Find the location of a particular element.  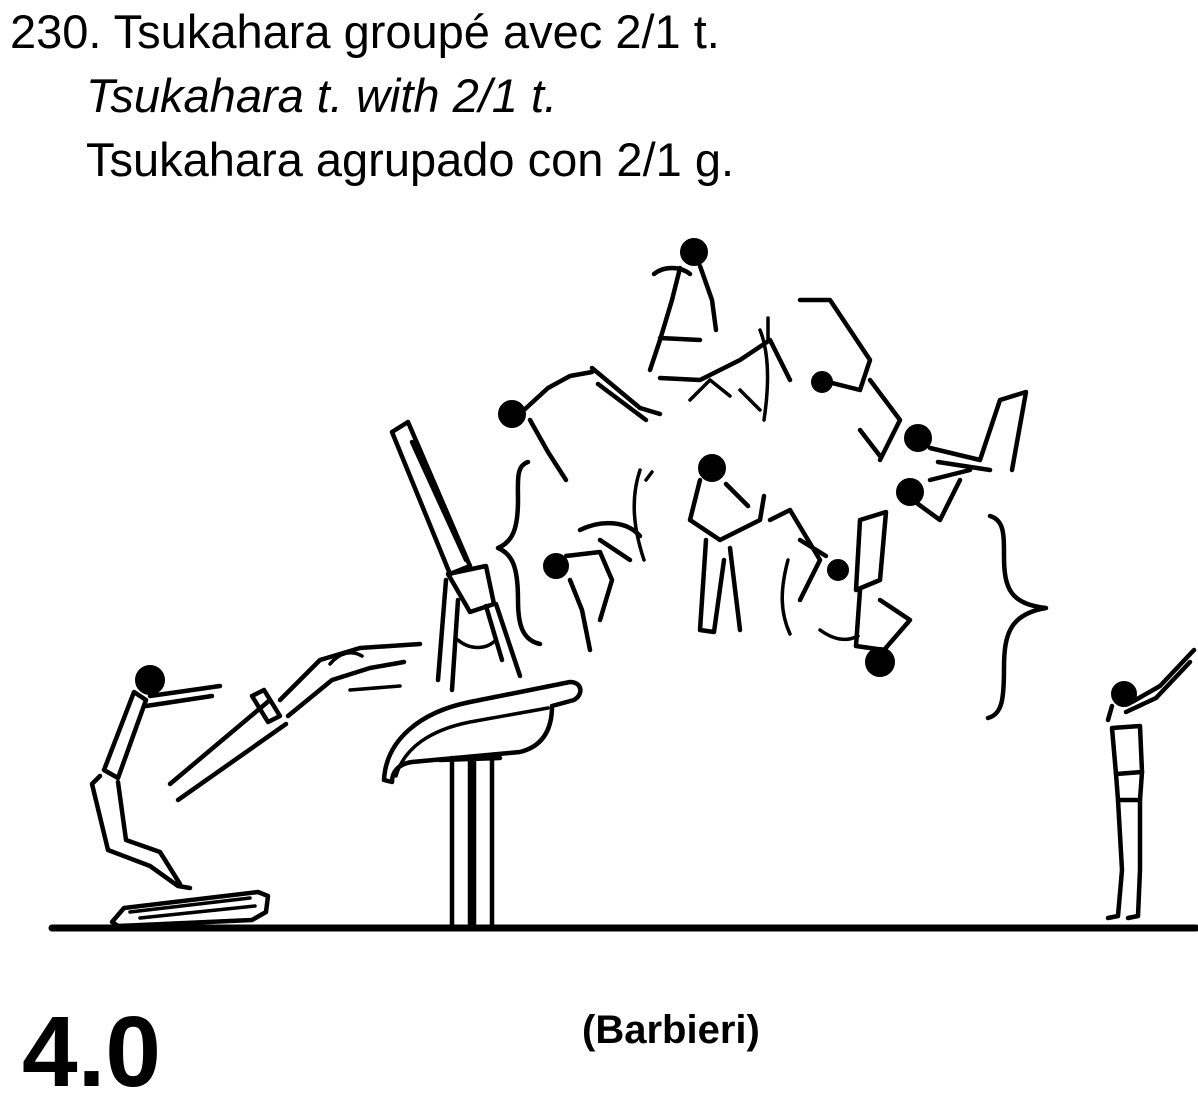

gymnast-handstand is located at coordinates (456, 556).